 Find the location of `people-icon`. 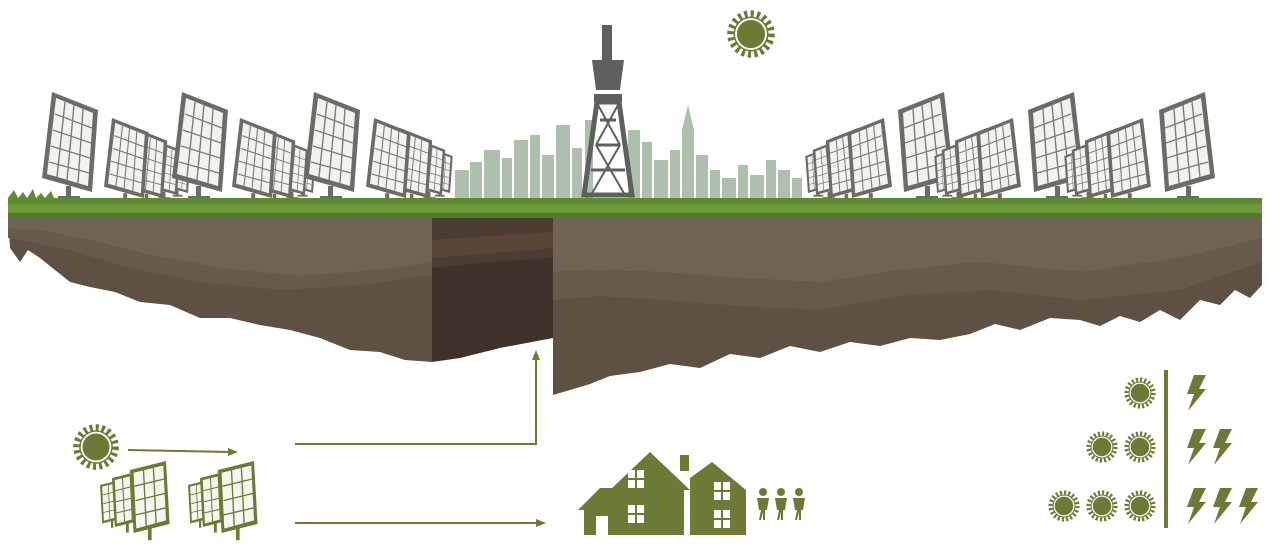

people-icon is located at coordinates (781, 504).